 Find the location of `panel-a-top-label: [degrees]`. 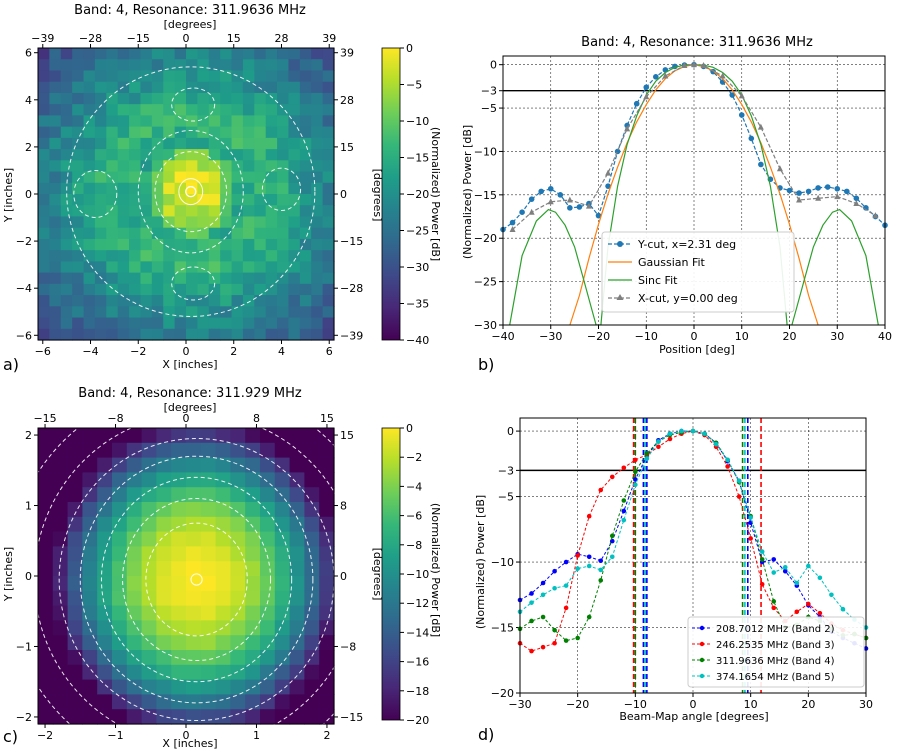

panel-a-top-label: [degrees] is located at coordinates (190, 24).